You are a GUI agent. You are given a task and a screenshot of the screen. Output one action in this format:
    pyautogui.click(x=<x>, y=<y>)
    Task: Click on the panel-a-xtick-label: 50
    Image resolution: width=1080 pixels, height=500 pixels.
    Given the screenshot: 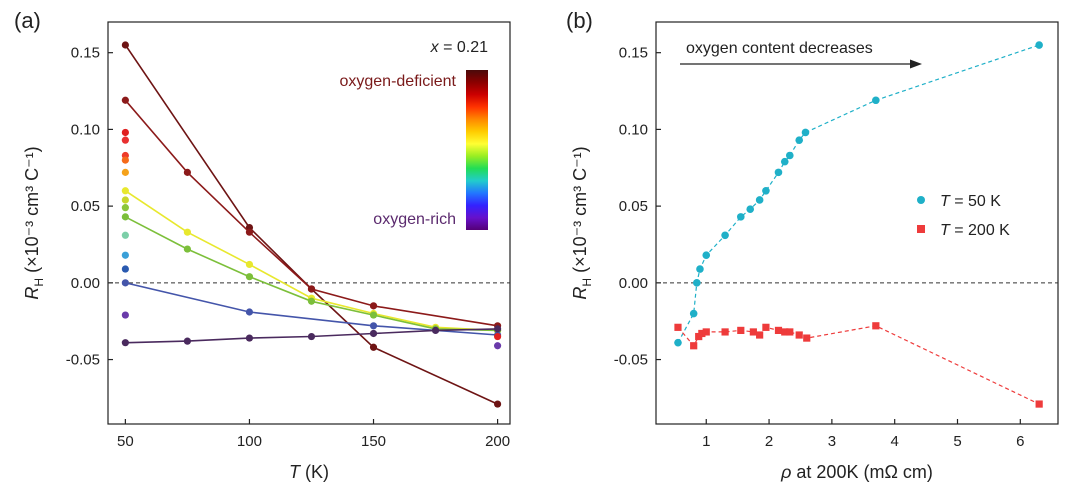 What is the action you would take?
    pyautogui.click(x=125, y=441)
    